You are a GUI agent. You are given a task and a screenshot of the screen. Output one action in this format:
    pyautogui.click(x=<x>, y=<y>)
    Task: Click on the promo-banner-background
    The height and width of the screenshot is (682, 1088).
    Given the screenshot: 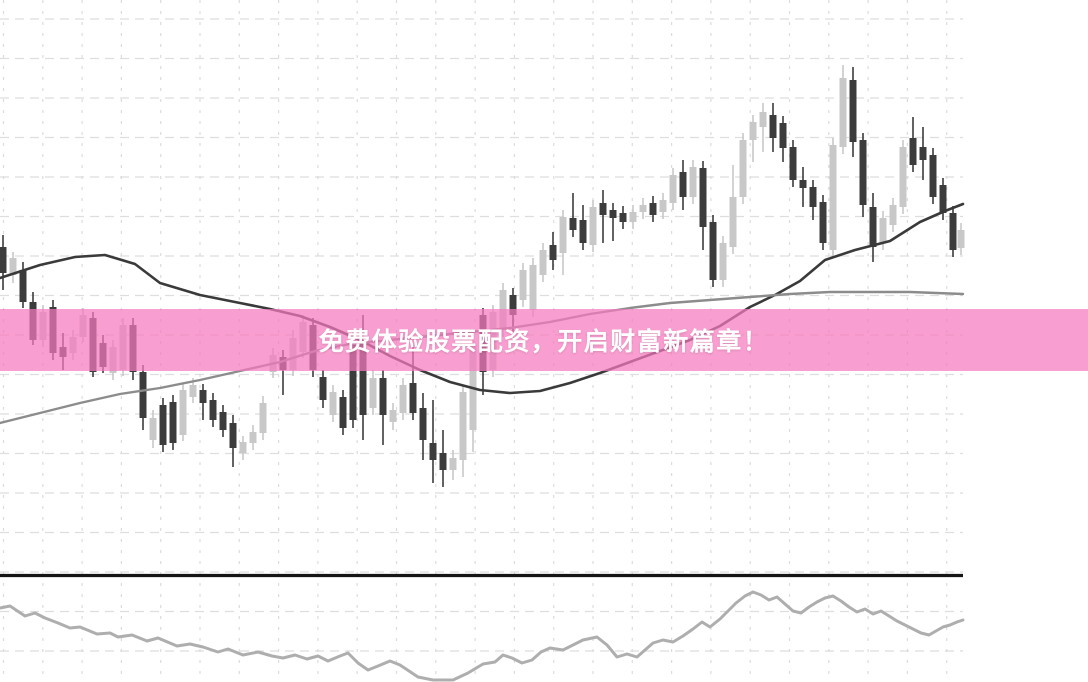 What is the action you would take?
    pyautogui.click(x=544, y=340)
    